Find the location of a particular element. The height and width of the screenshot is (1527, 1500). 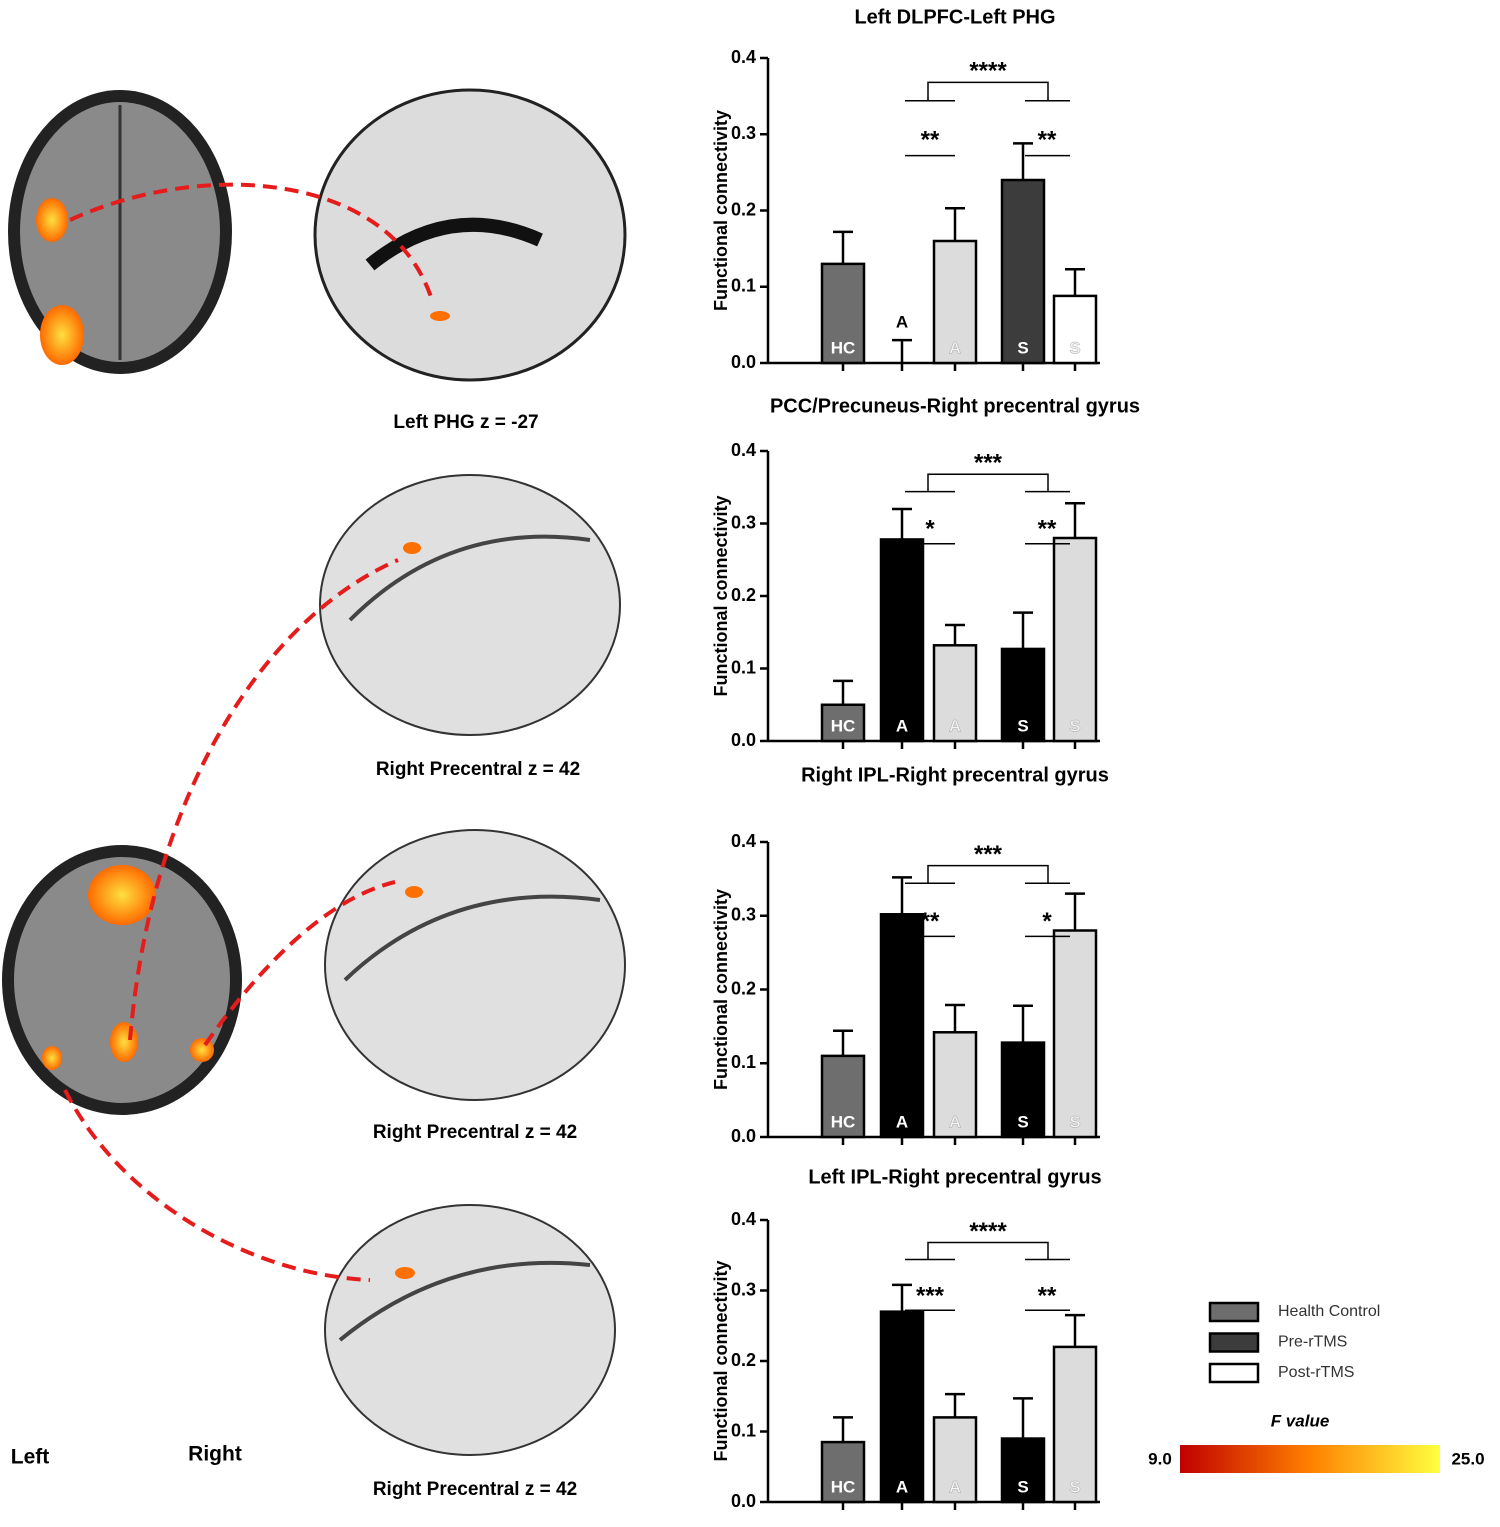

colorbar-title: F value is located at coordinates (1300, 1420).